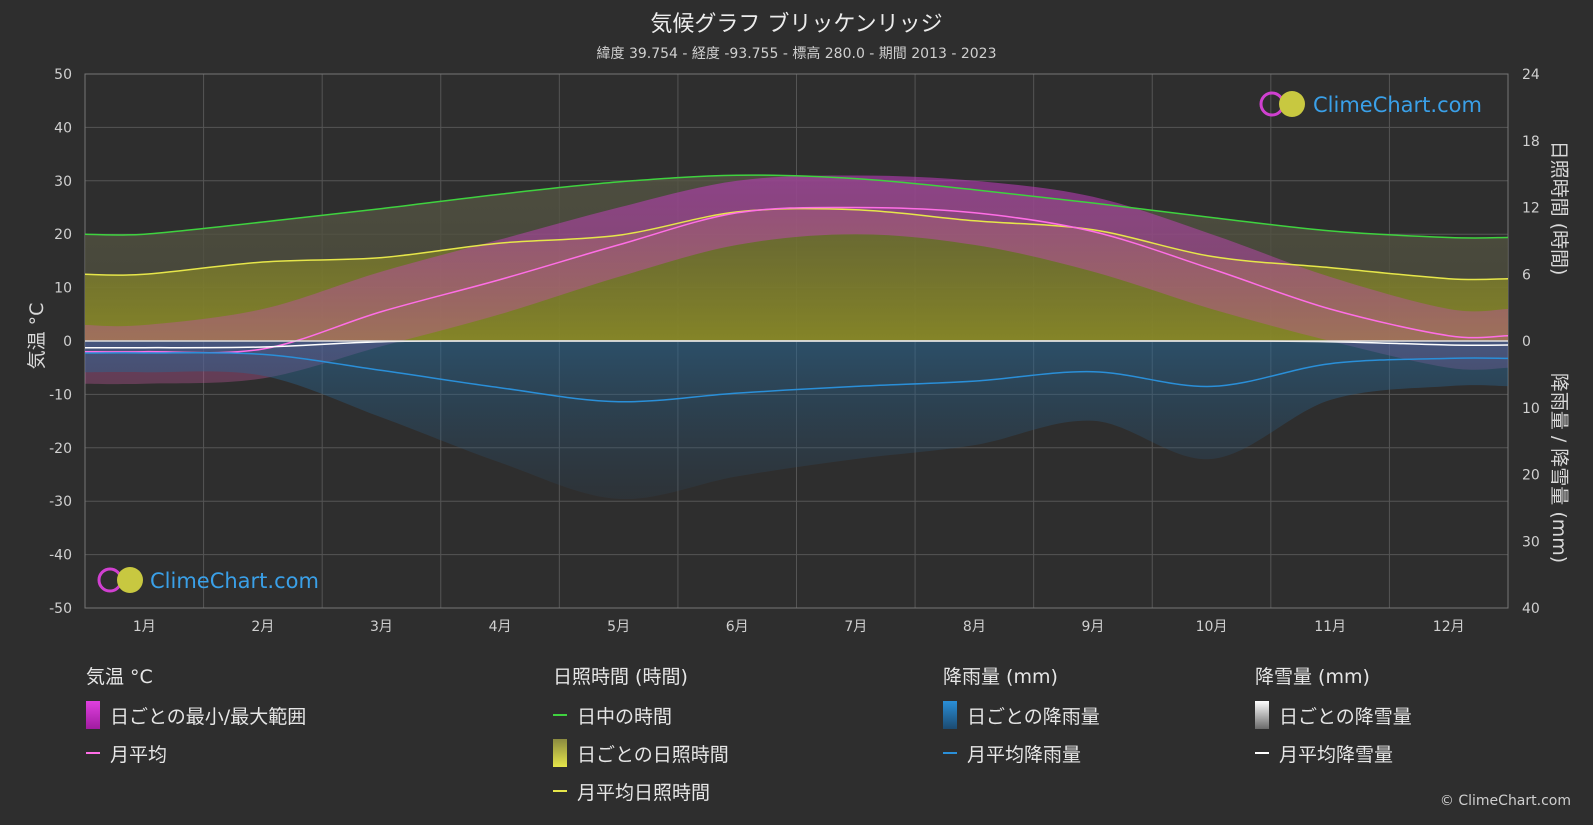 The height and width of the screenshot is (825, 1593). Describe the element at coordinates (63, 182) in the screenshot. I see `left-tick-label: 30` at that location.